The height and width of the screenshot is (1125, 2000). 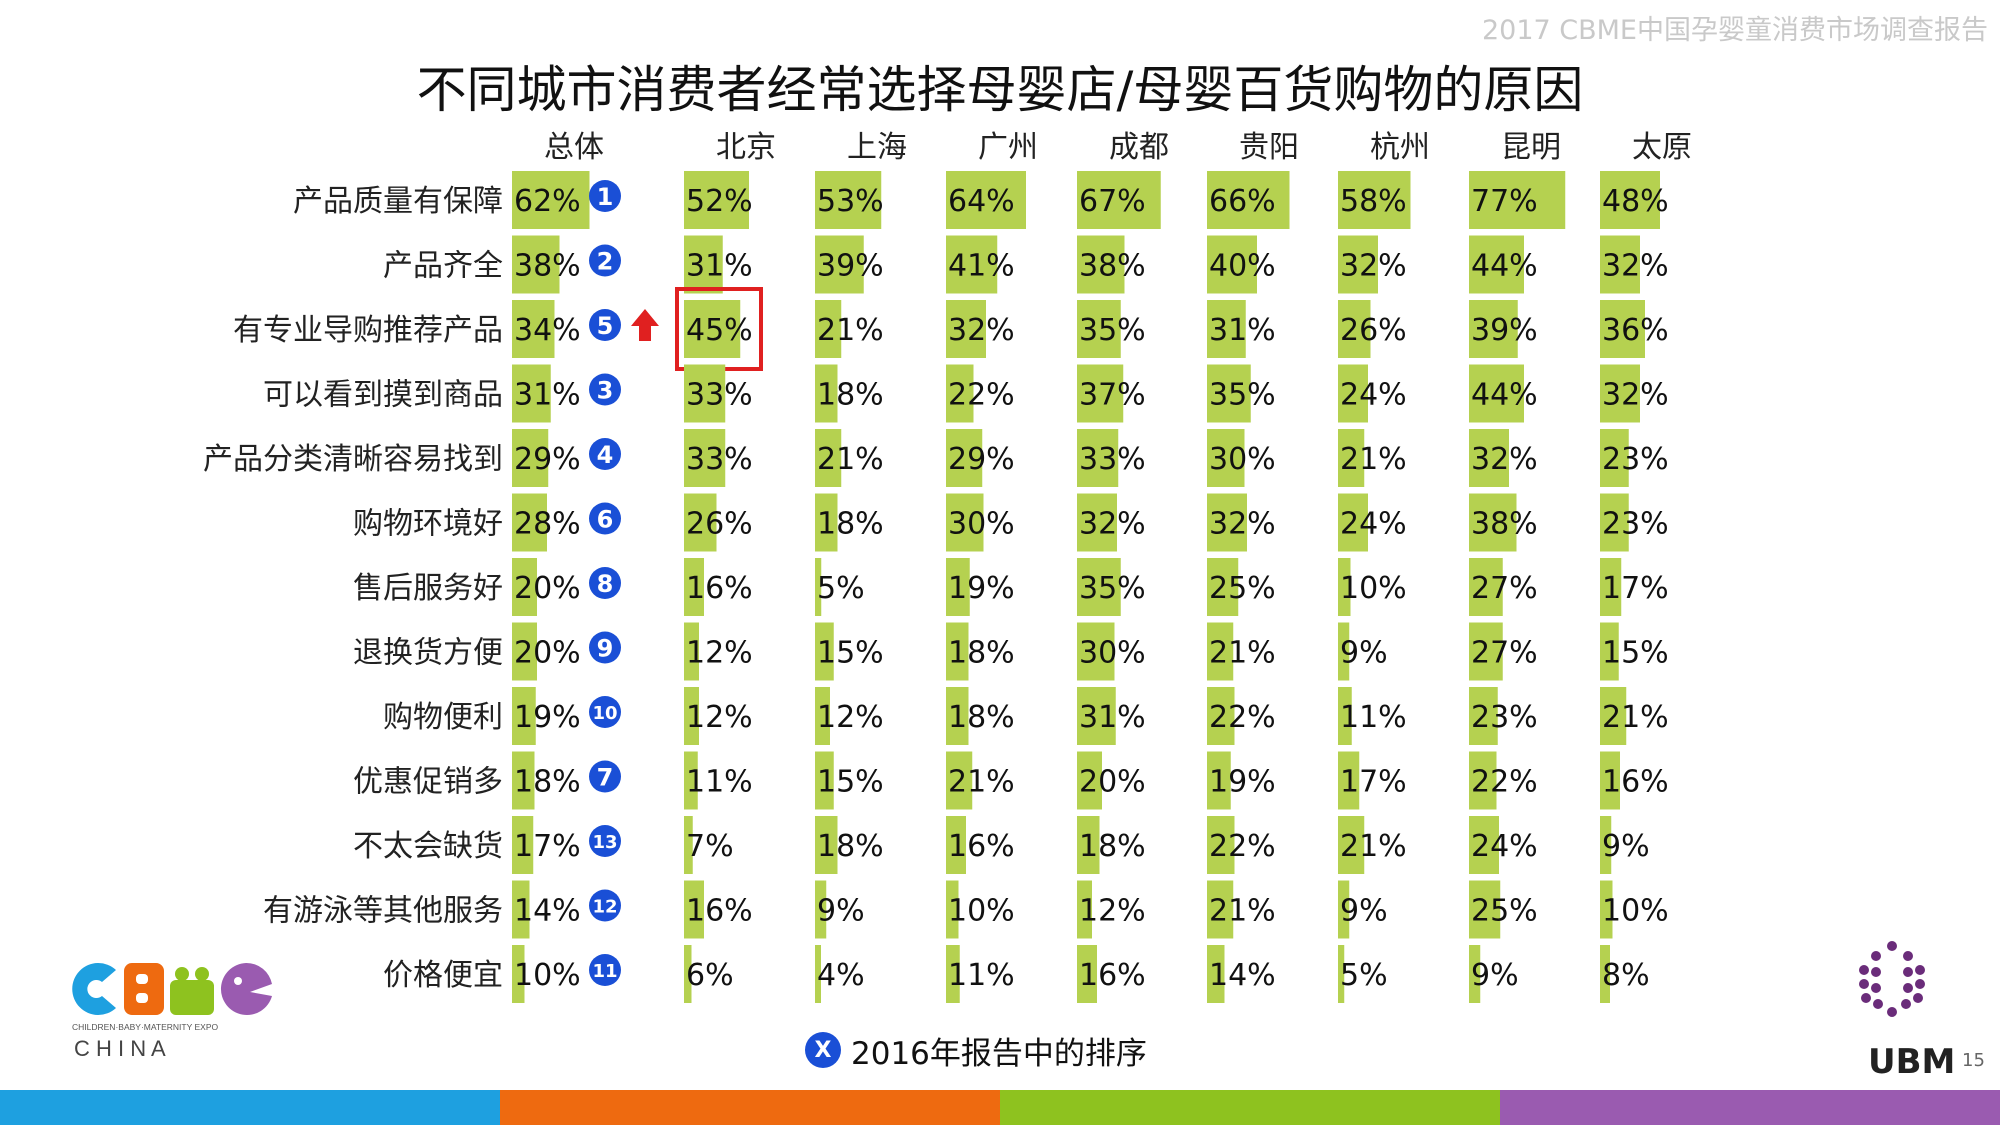 What do you see at coordinates (1242, 395) in the screenshot?
I see `data-label: 35%` at bounding box center [1242, 395].